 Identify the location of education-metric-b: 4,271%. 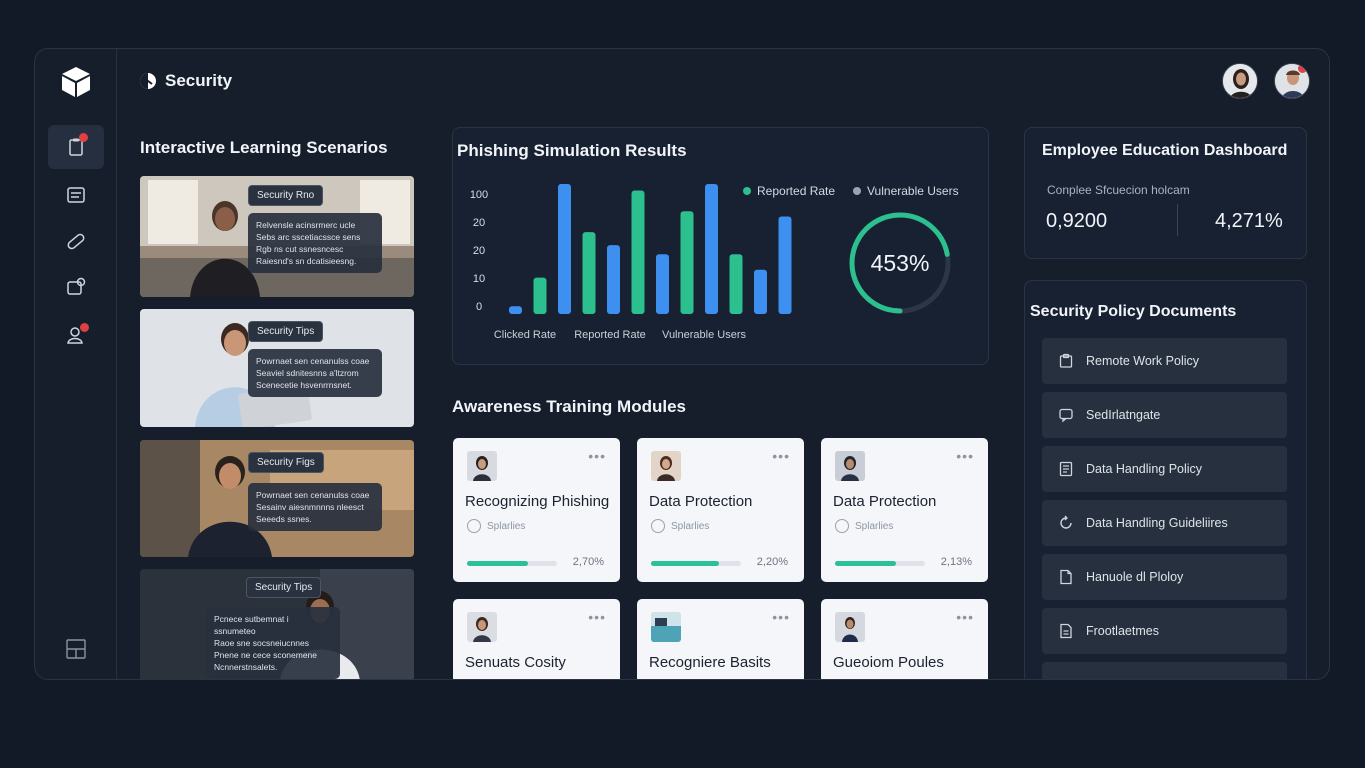
(1249, 221).